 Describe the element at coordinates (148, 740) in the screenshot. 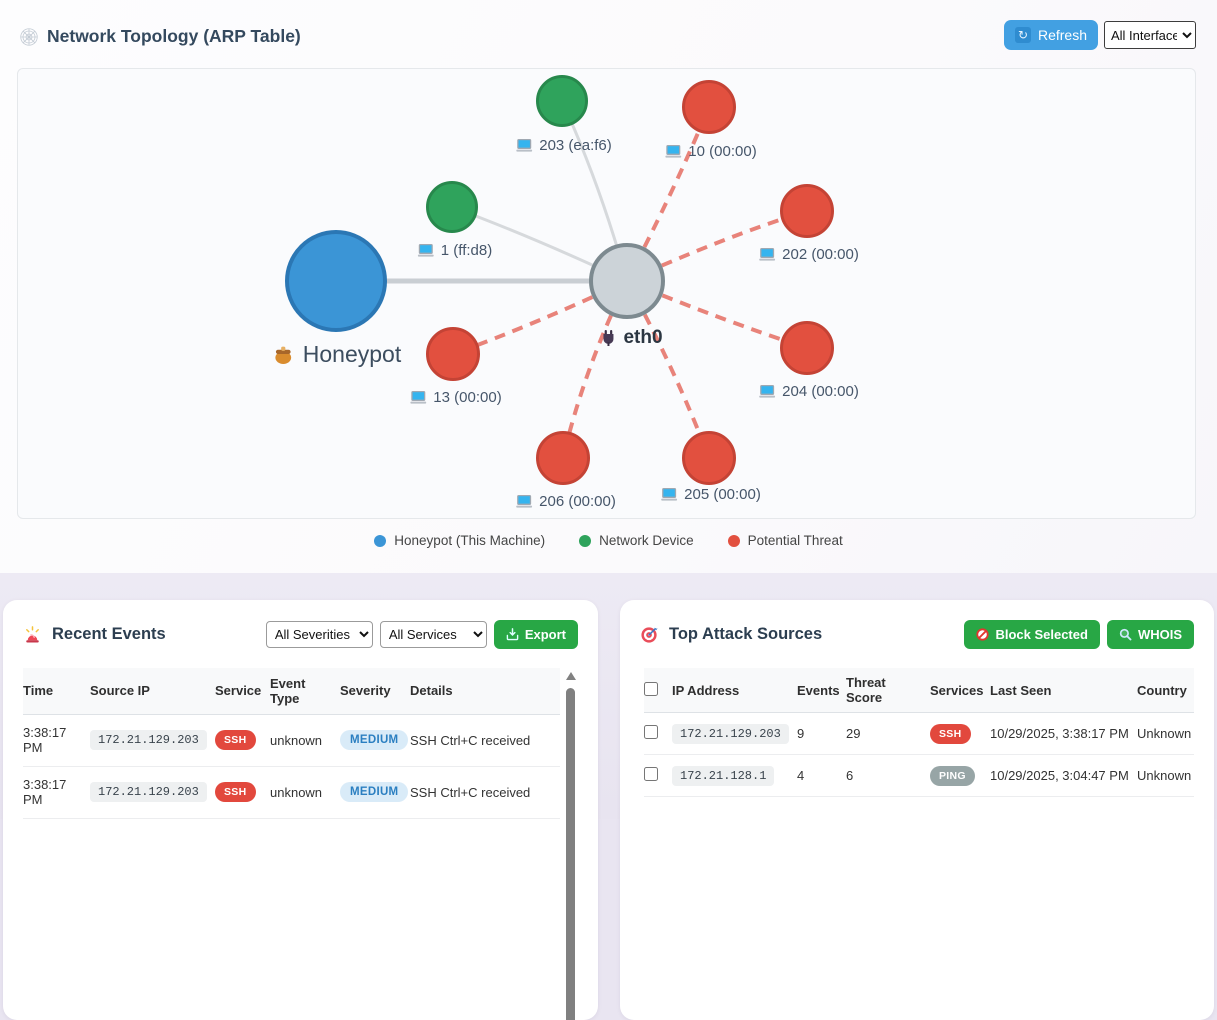

I see `source-ip-value: 172.21.129.203` at that location.